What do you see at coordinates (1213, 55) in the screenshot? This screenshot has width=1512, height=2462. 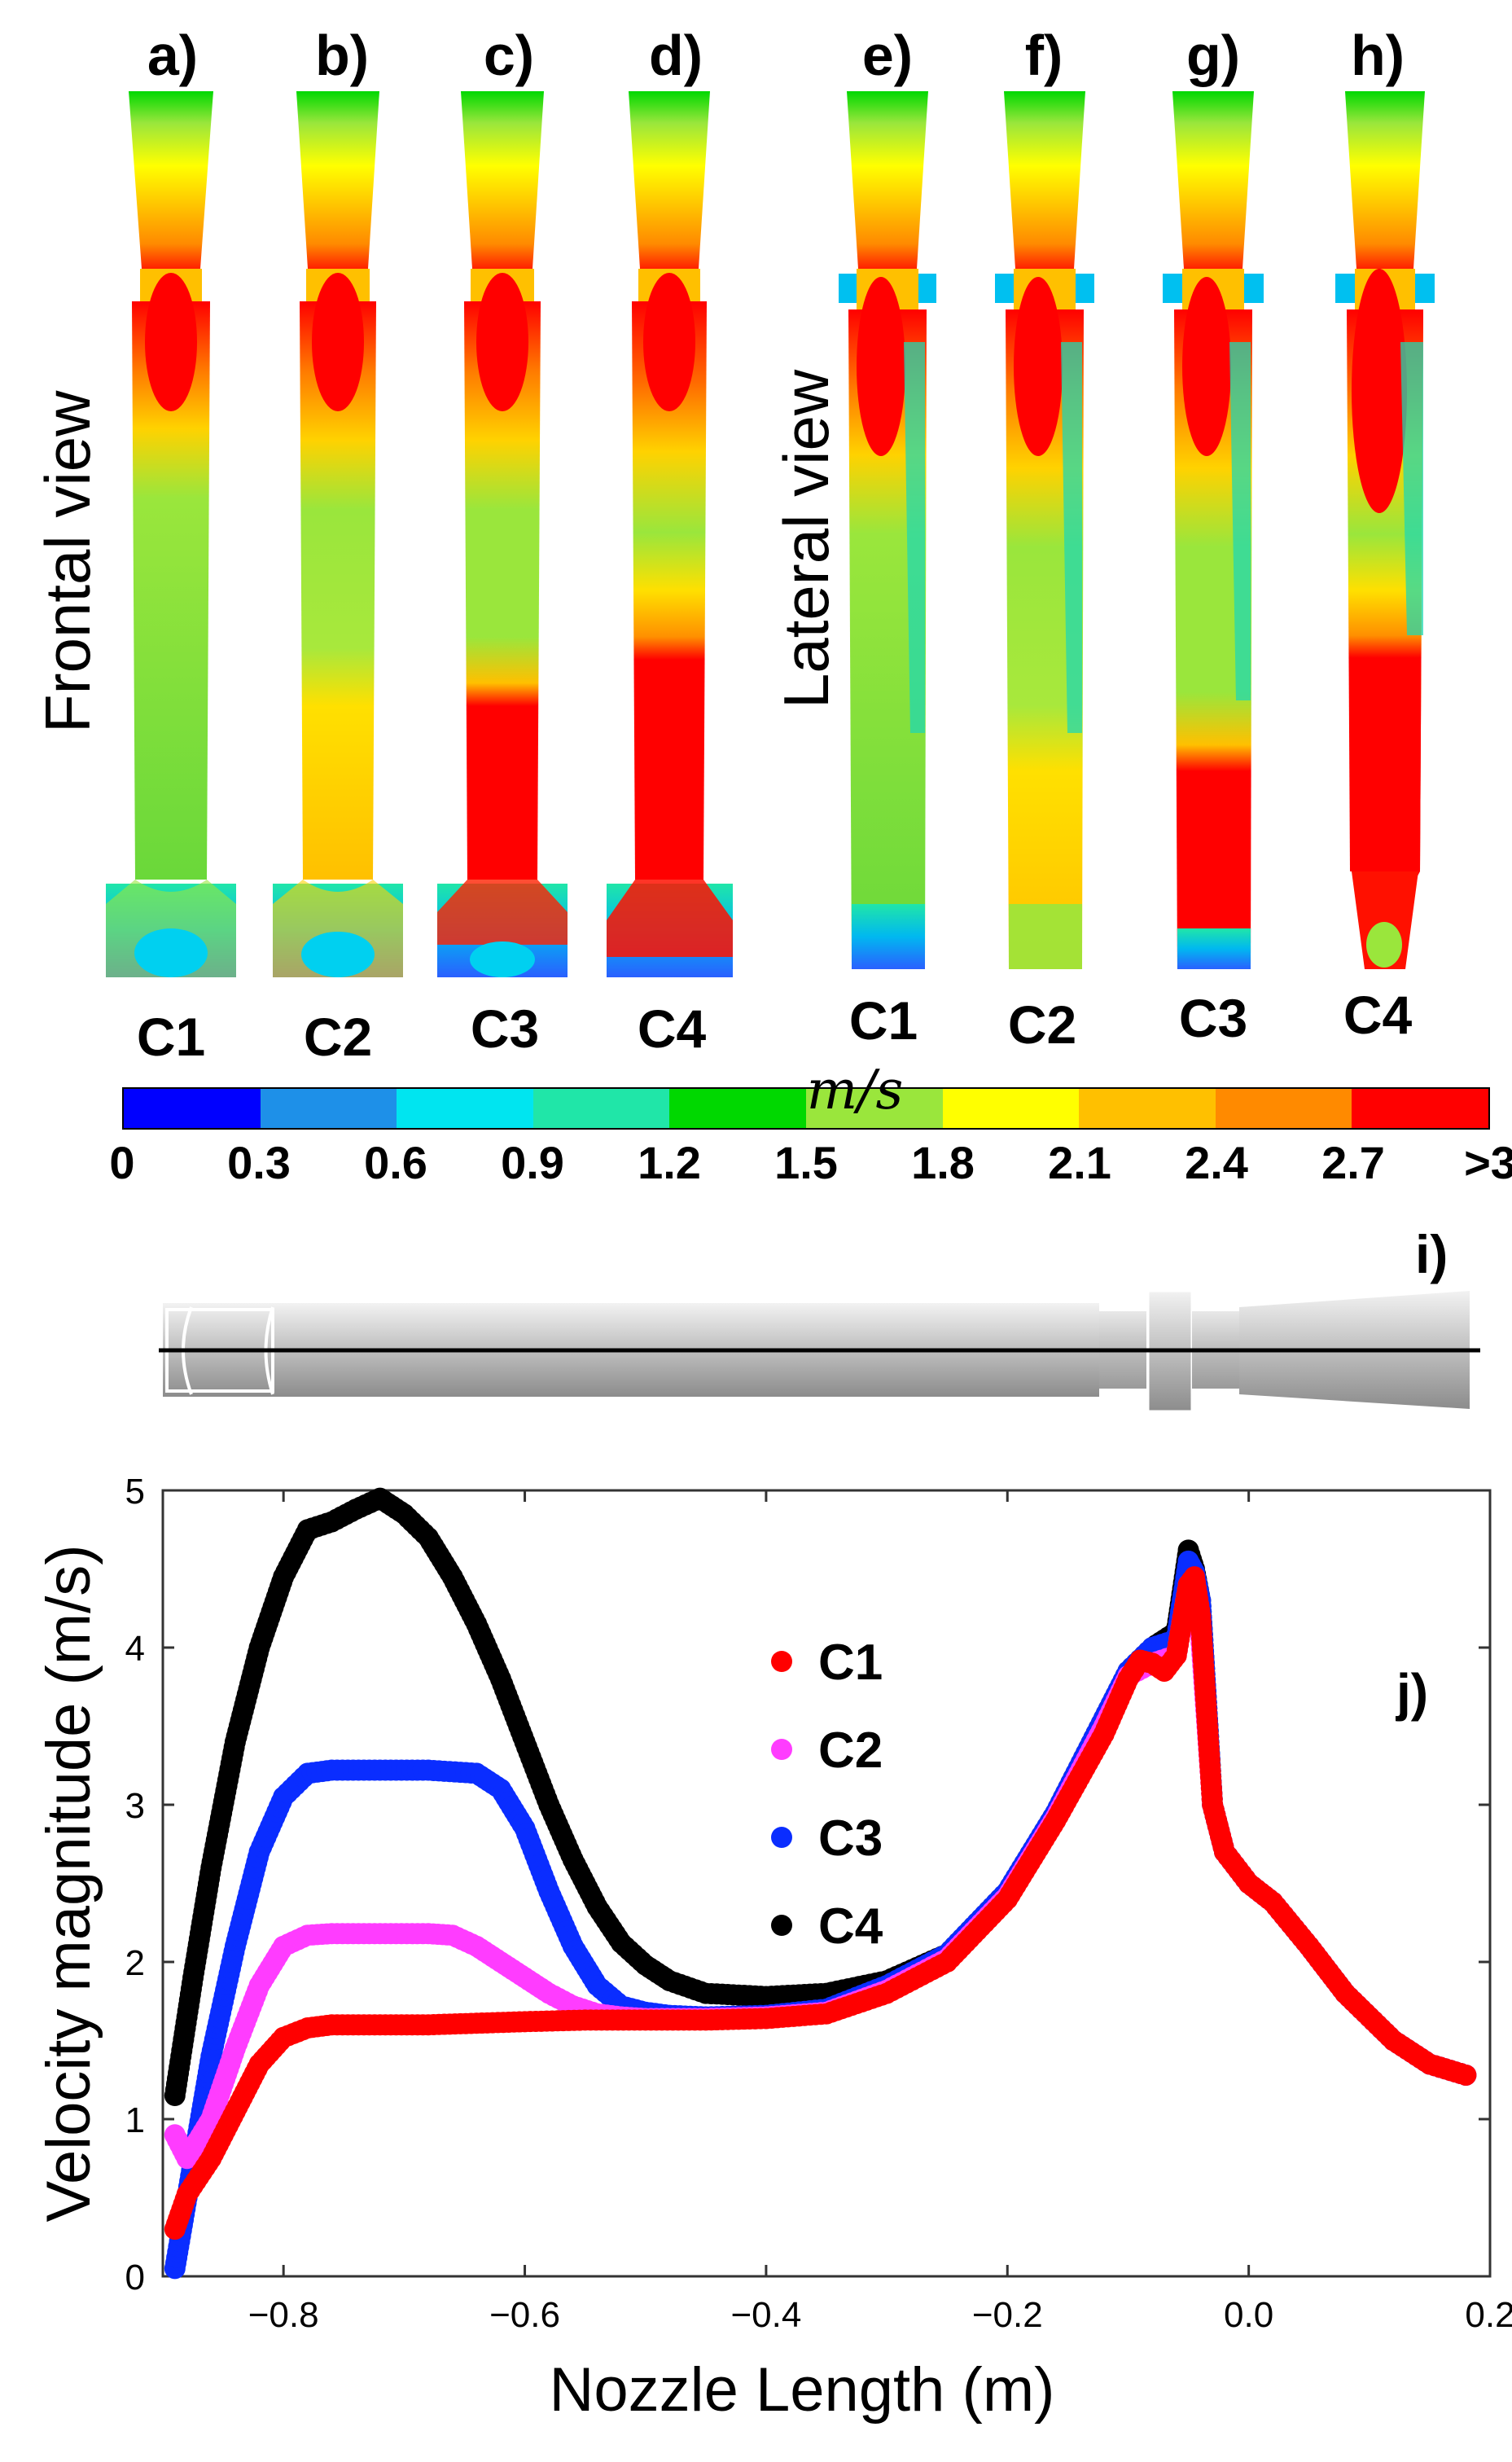 I see `panel-letter-g: g)` at bounding box center [1213, 55].